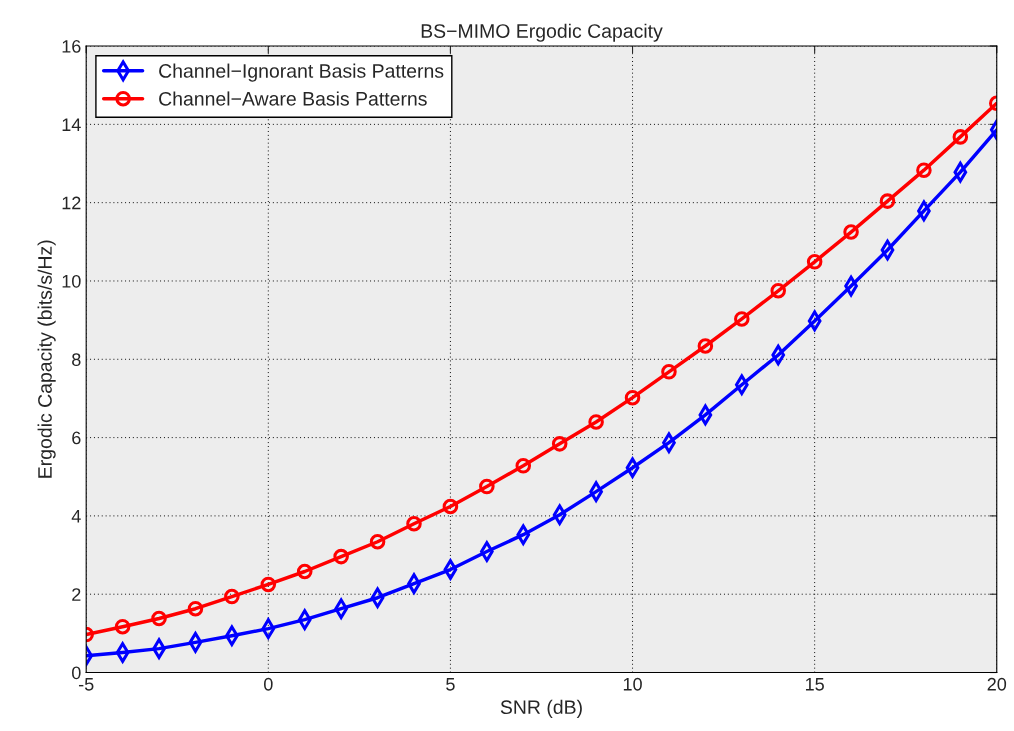 Image resolution: width=1014 pixels, height=731 pixels. What do you see at coordinates (76, 673) in the screenshot?
I see `y-tick-label: 0` at bounding box center [76, 673].